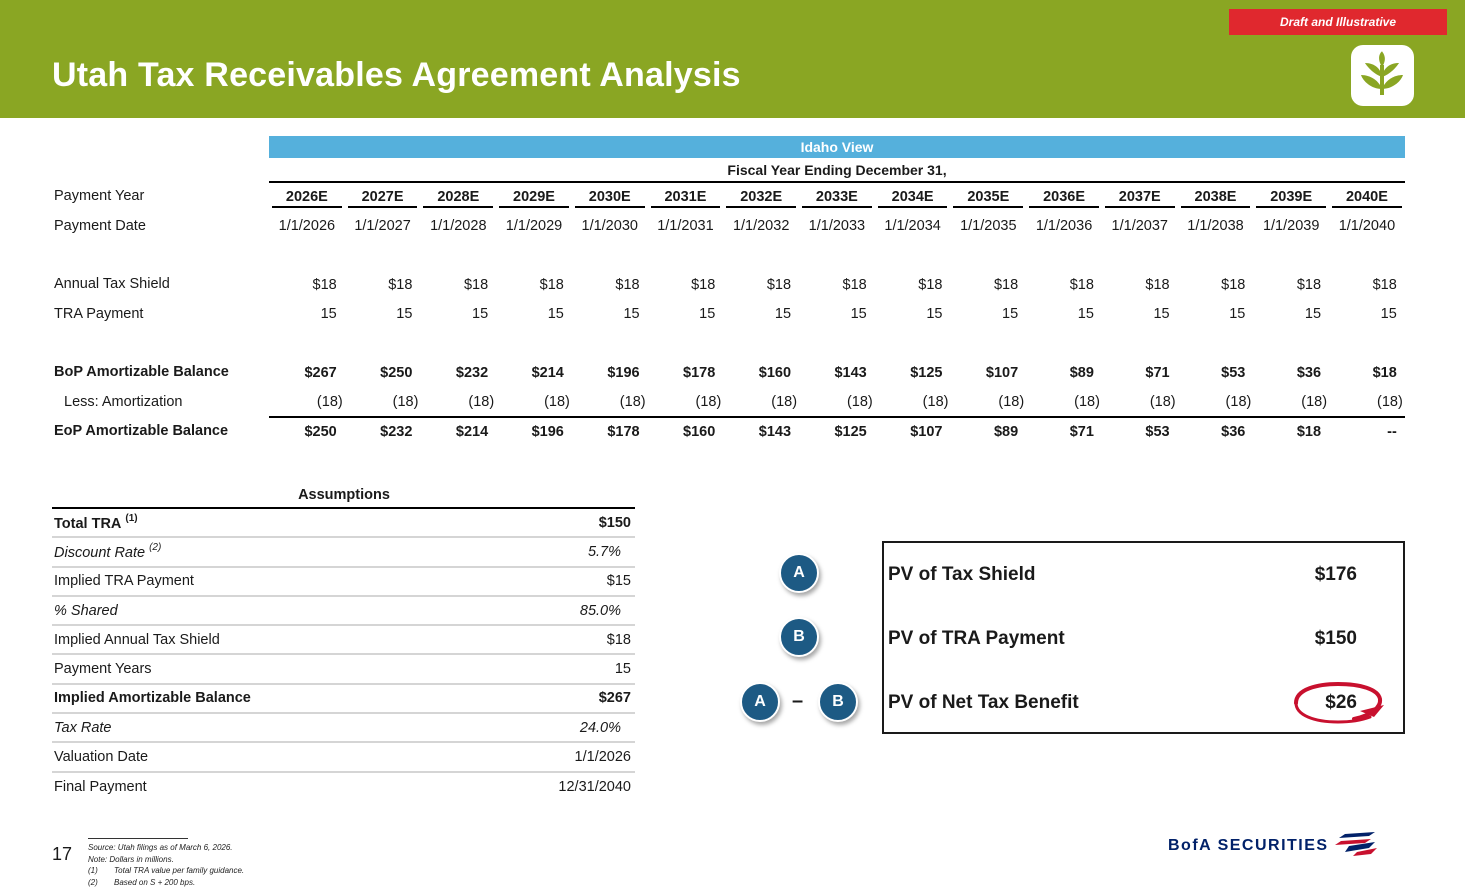  What do you see at coordinates (343, 670) in the screenshot?
I see `assumption-row: Payment Years 15` at bounding box center [343, 670].